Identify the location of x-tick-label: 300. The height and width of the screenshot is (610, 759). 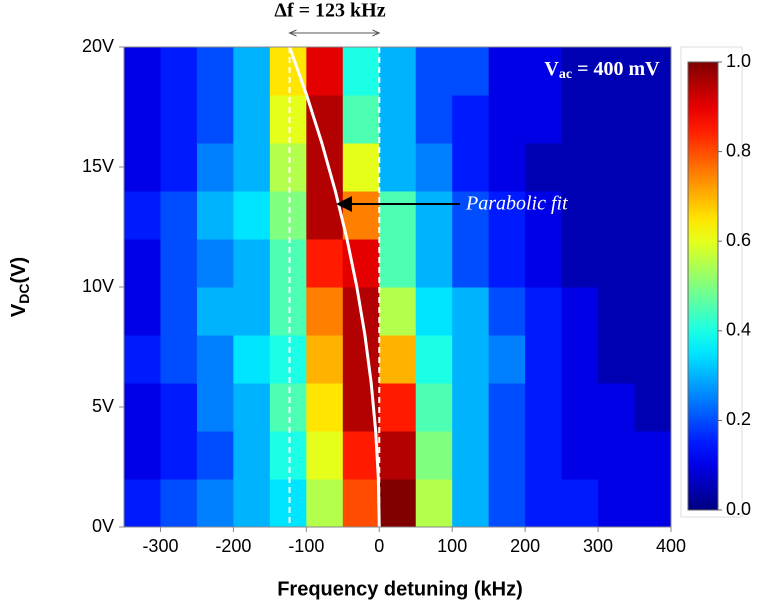
(598, 546).